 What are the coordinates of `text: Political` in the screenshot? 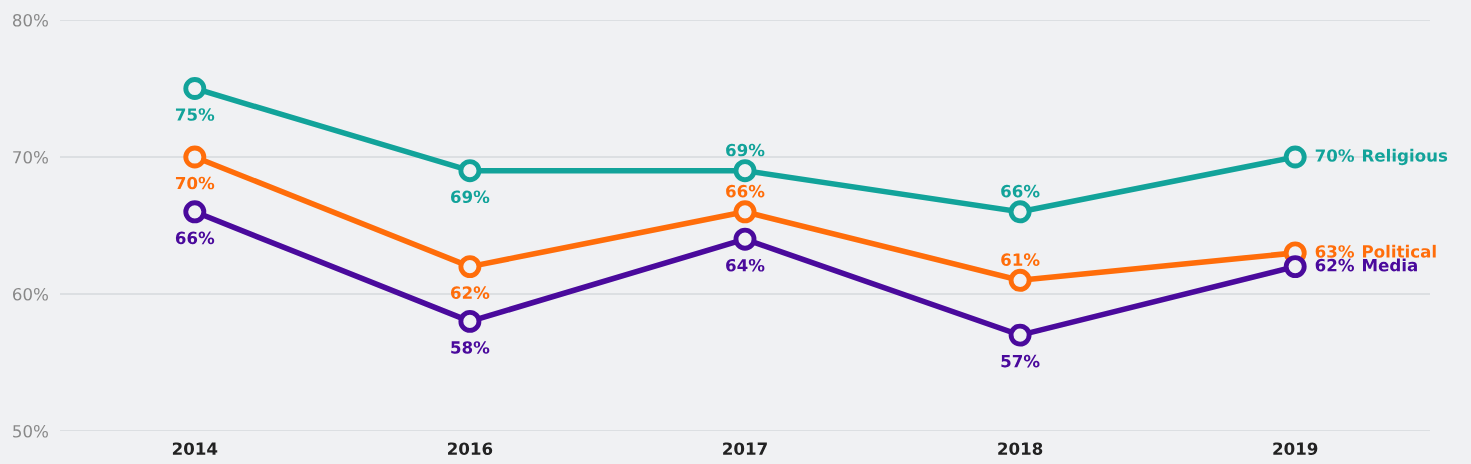 It's located at (1399, 251).